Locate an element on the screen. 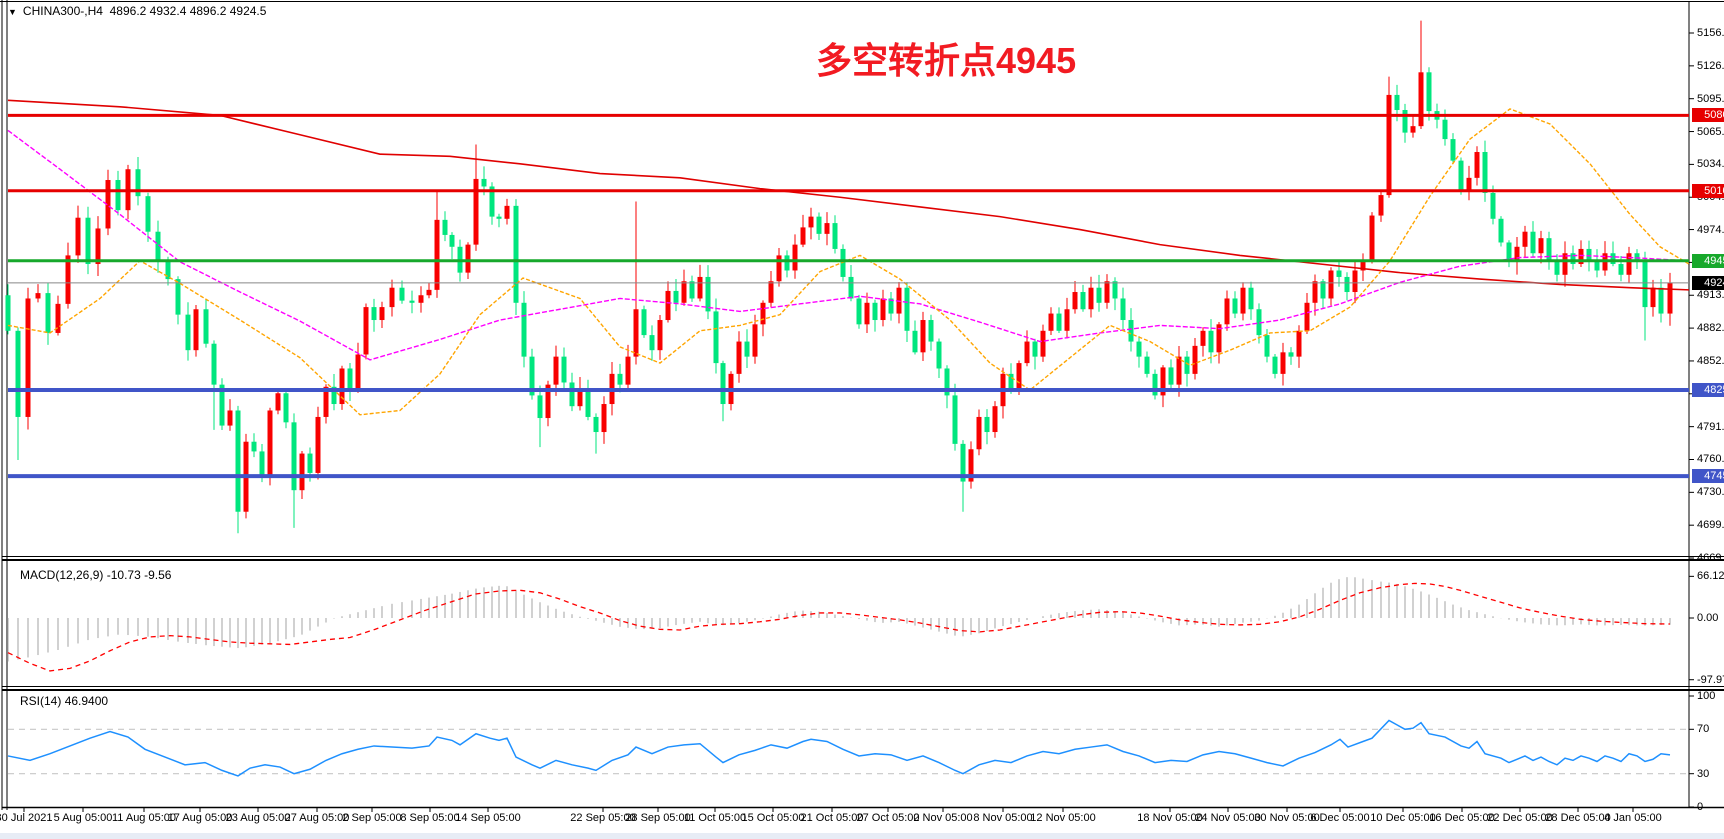 The height and width of the screenshot is (839, 1724). price-level-badge: 4945.0 is located at coordinates (1708, 260).